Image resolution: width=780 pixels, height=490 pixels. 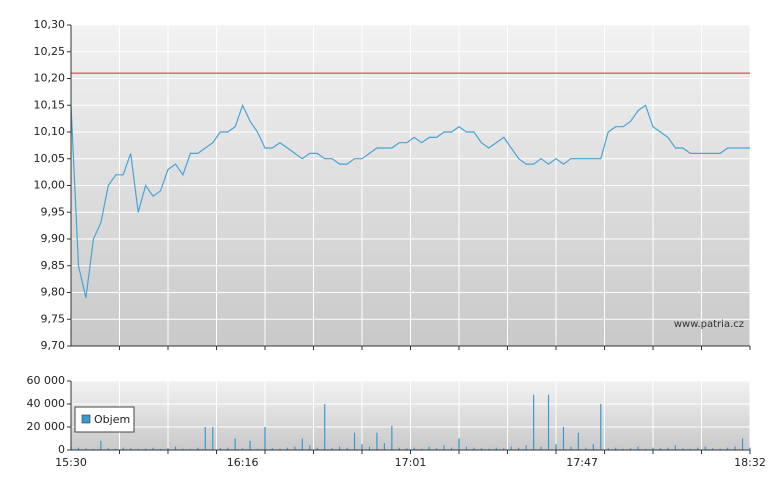 I want to click on y-tick-label: 10,05, so click(x=50, y=158).